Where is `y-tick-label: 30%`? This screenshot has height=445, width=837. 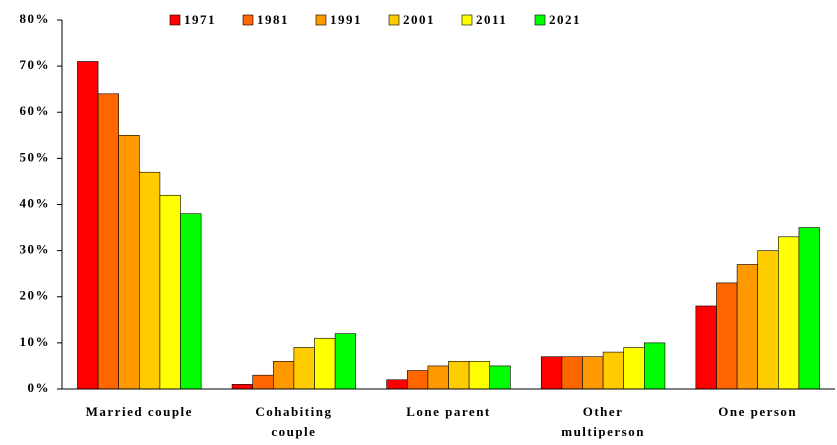 y-tick-label: 30% is located at coordinates (35, 249).